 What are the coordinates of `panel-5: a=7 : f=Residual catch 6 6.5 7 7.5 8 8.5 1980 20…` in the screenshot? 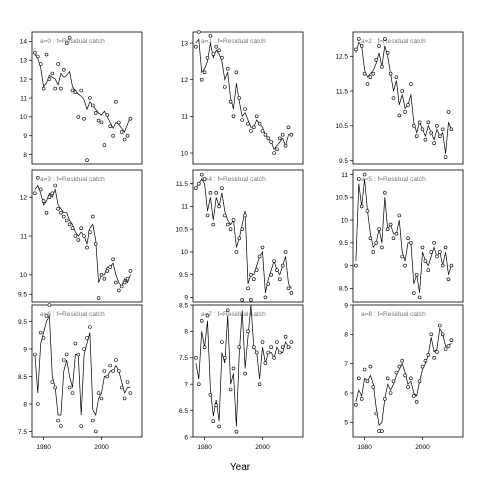 It's located at (241, 374).